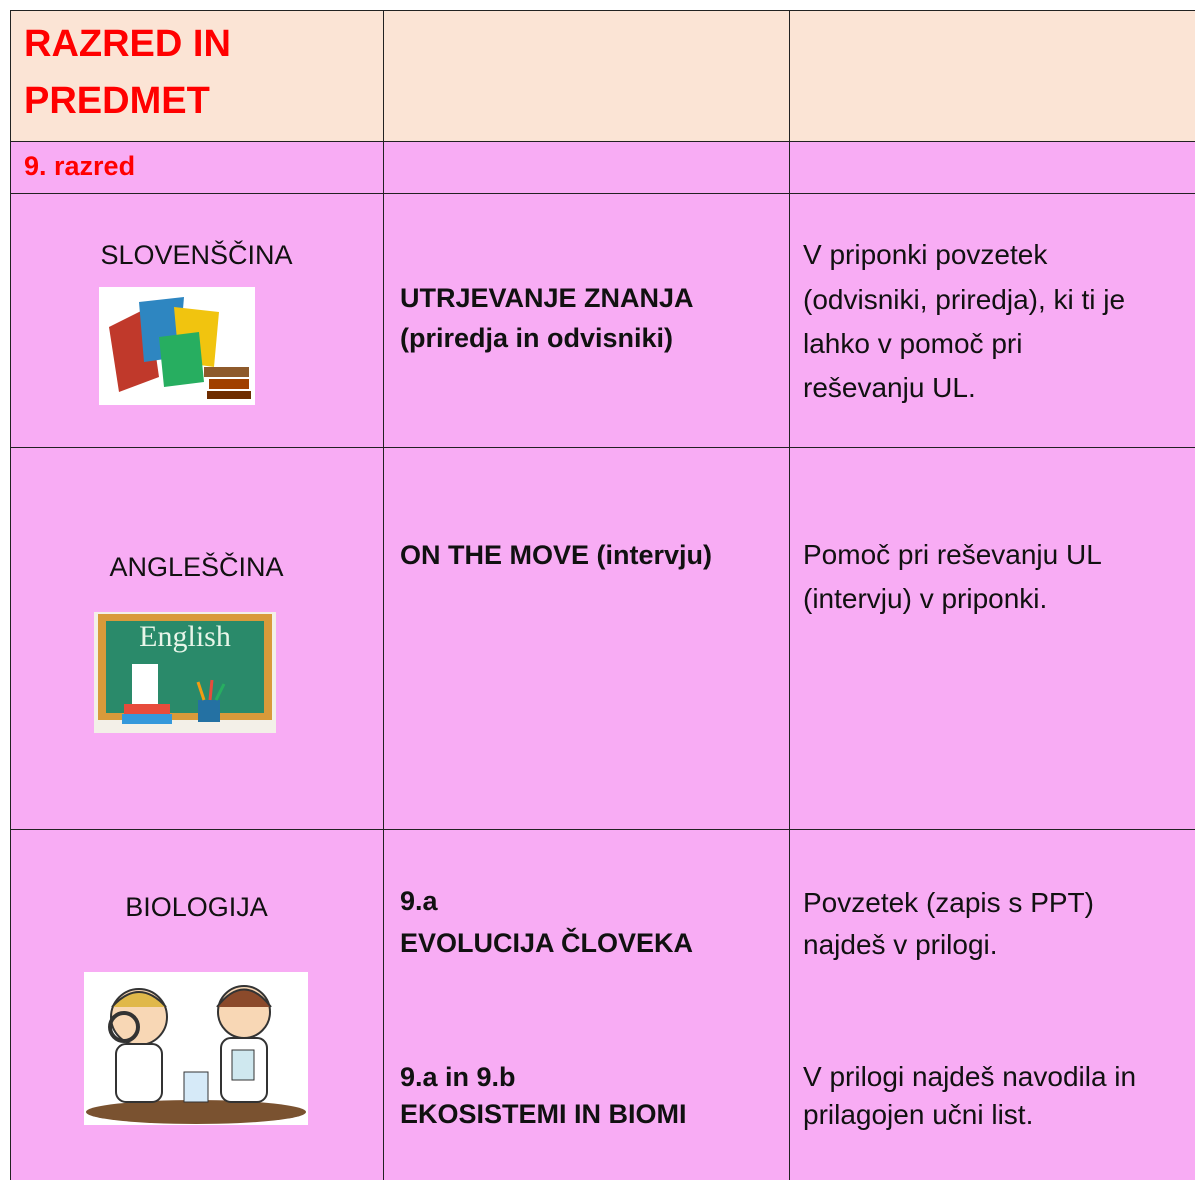 This screenshot has width=1195, height=1180. I want to click on note-text: V prilogi najdeš navodila in, so click(970, 1076).